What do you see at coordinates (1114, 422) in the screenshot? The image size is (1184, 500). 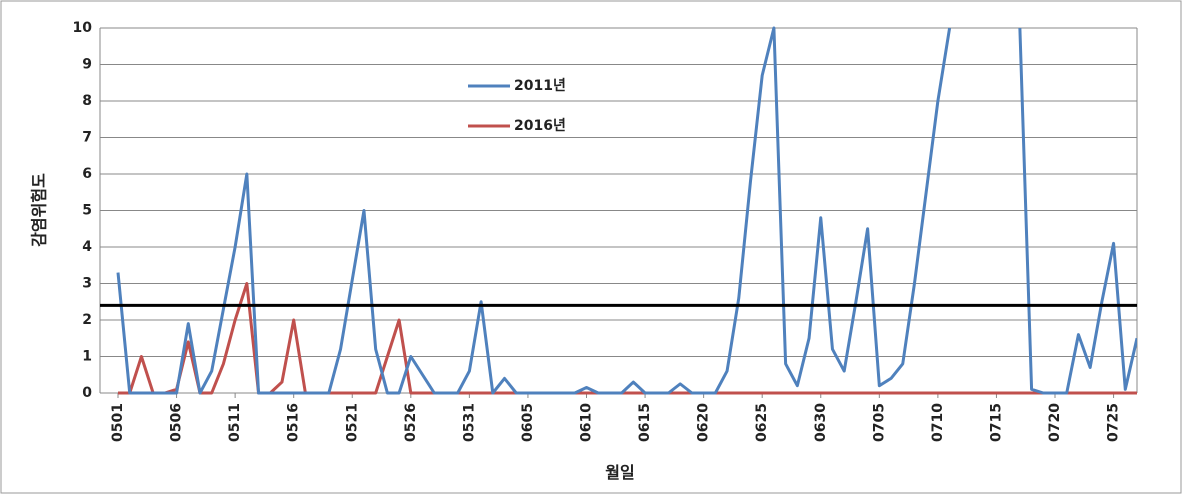 I see `x-tick-label: 0725` at bounding box center [1114, 422].